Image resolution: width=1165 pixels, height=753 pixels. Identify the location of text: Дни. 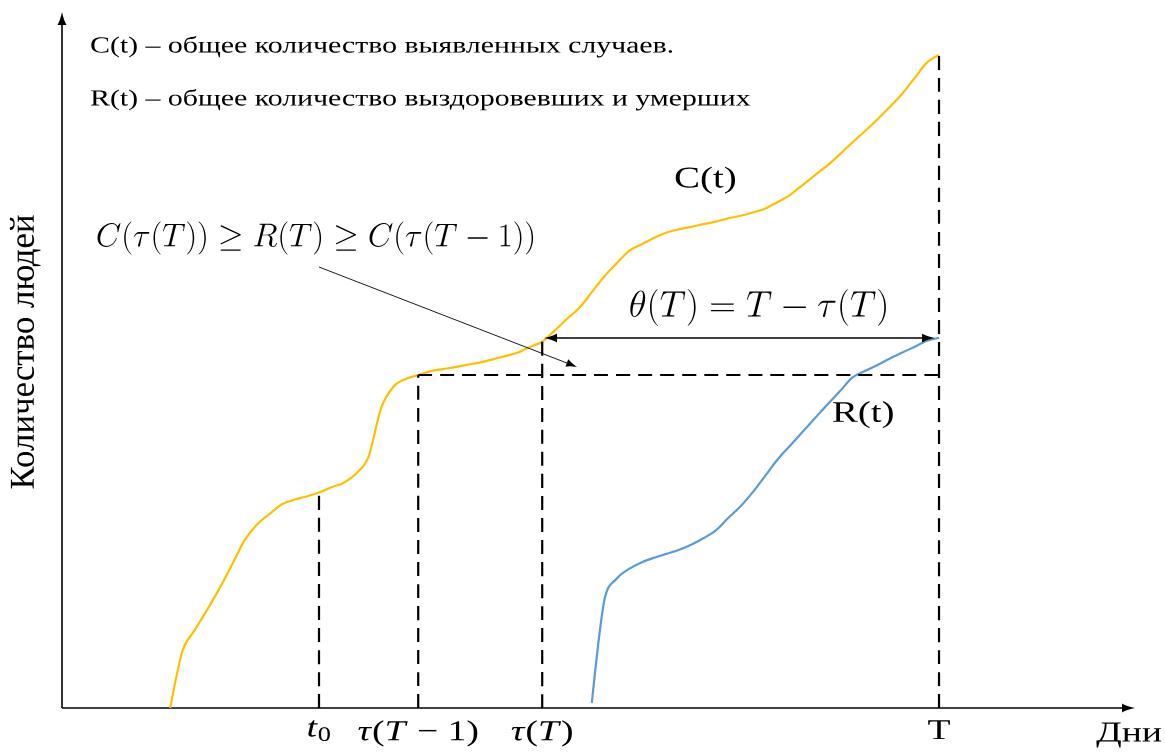
(1129, 735).